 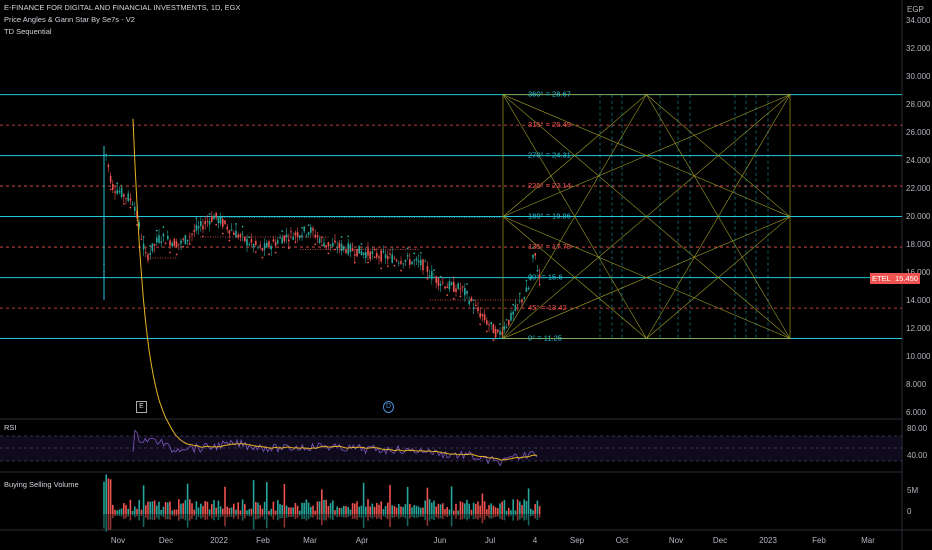 What do you see at coordinates (219, 540) in the screenshot?
I see `time-tick-label: 2022` at bounding box center [219, 540].